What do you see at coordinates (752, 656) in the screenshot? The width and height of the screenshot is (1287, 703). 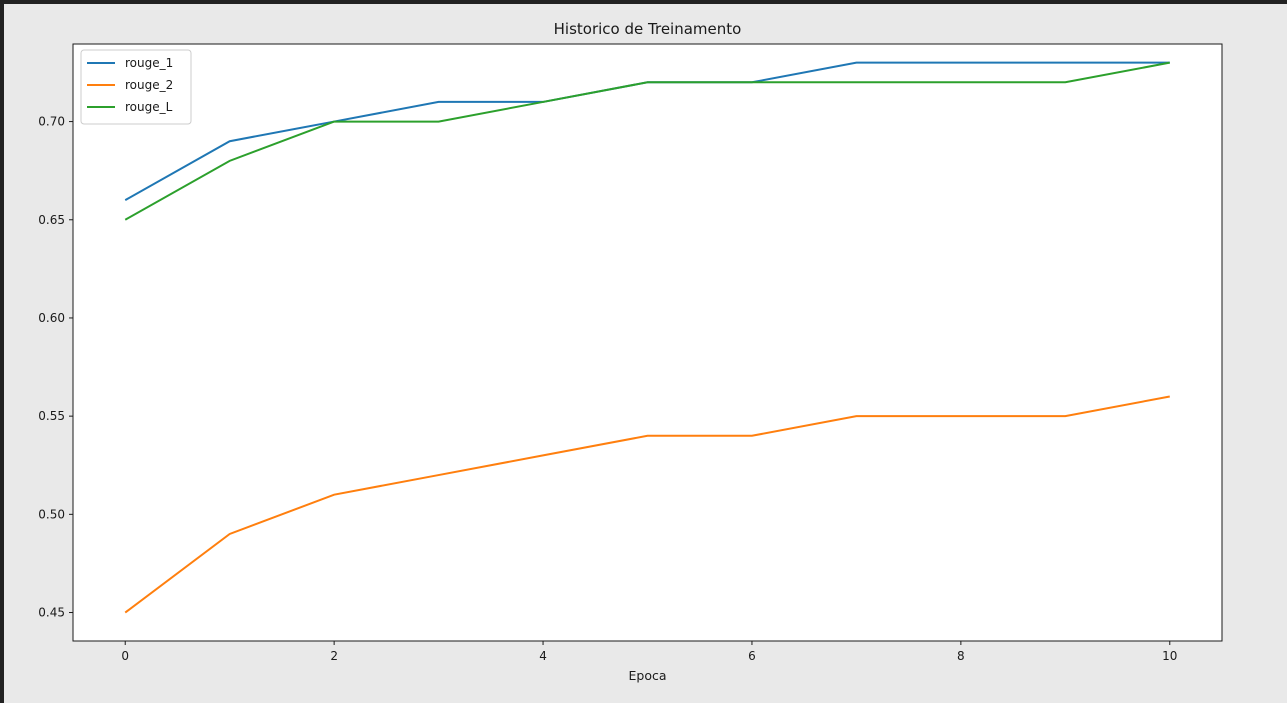 I see `x-tick-label: 6` at bounding box center [752, 656].